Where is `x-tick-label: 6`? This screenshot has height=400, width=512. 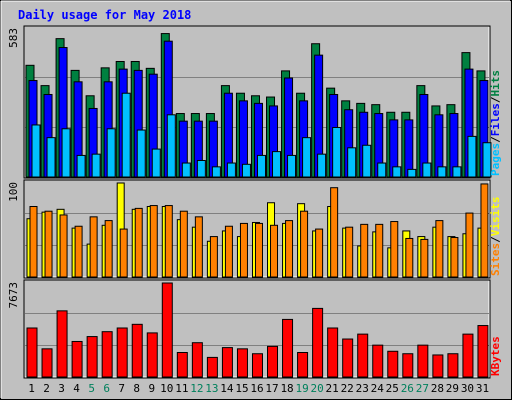
x-tick-label: 6 is located at coordinates (106, 388).